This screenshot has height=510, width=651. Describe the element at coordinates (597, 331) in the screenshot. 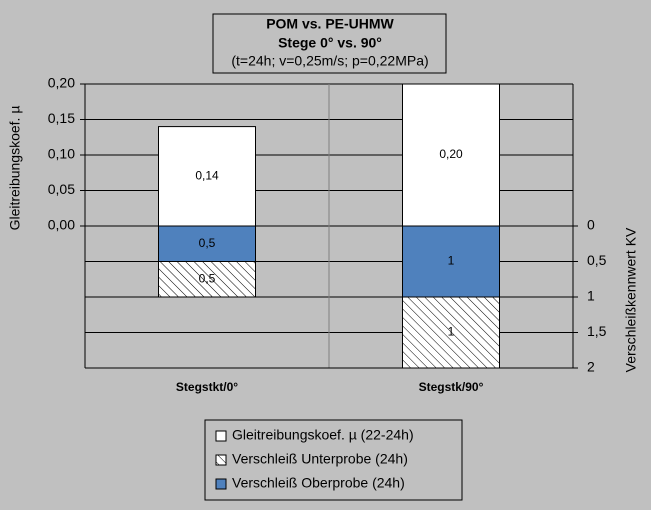

I see `y2-tick-label: 1,5` at that location.